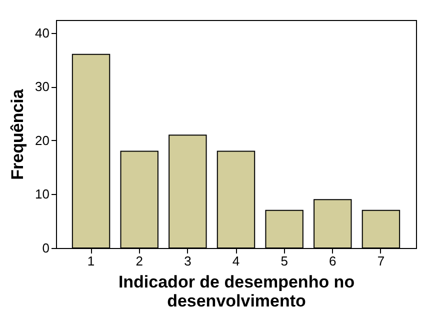 The width and height of the screenshot is (429, 325). What do you see at coordinates (139, 261) in the screenshot?
I see `x-tick-label: 2` at bounding box center [139, 261].